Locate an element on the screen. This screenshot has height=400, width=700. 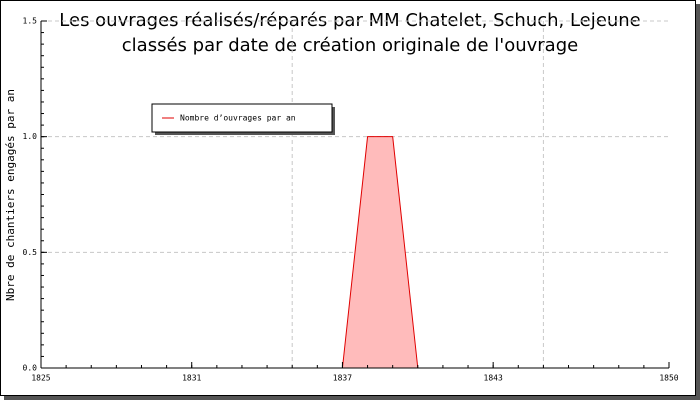
legend is located at coordinates (242, 118).